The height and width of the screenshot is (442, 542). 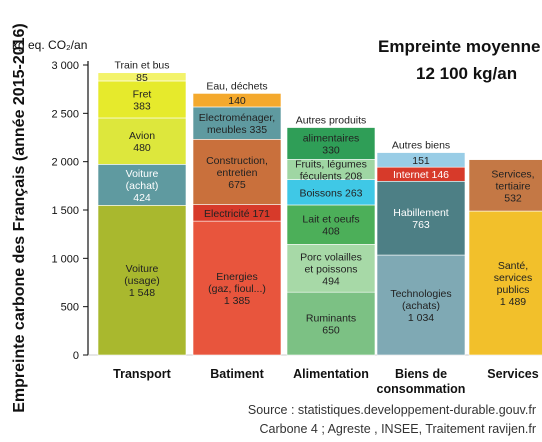 What do you see at coordinates (237, 214) in the screenshot?
I see `segment-label: Electricité 171` at bounding box center [237, 214].